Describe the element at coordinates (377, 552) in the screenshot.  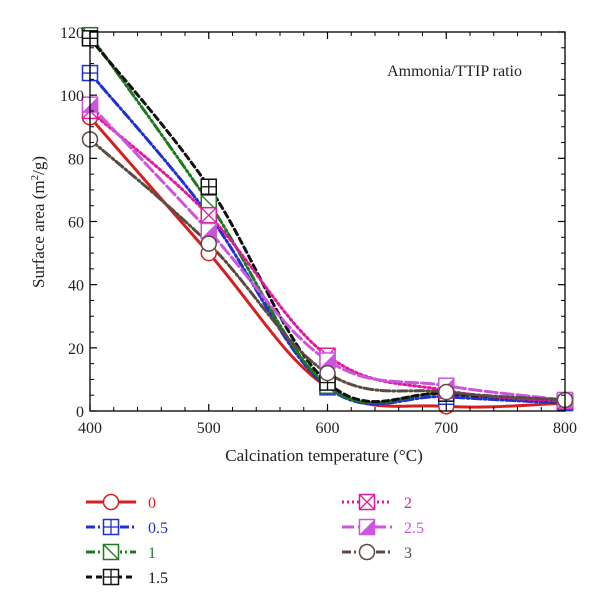
I see `legend-item-6: 3` at that location.